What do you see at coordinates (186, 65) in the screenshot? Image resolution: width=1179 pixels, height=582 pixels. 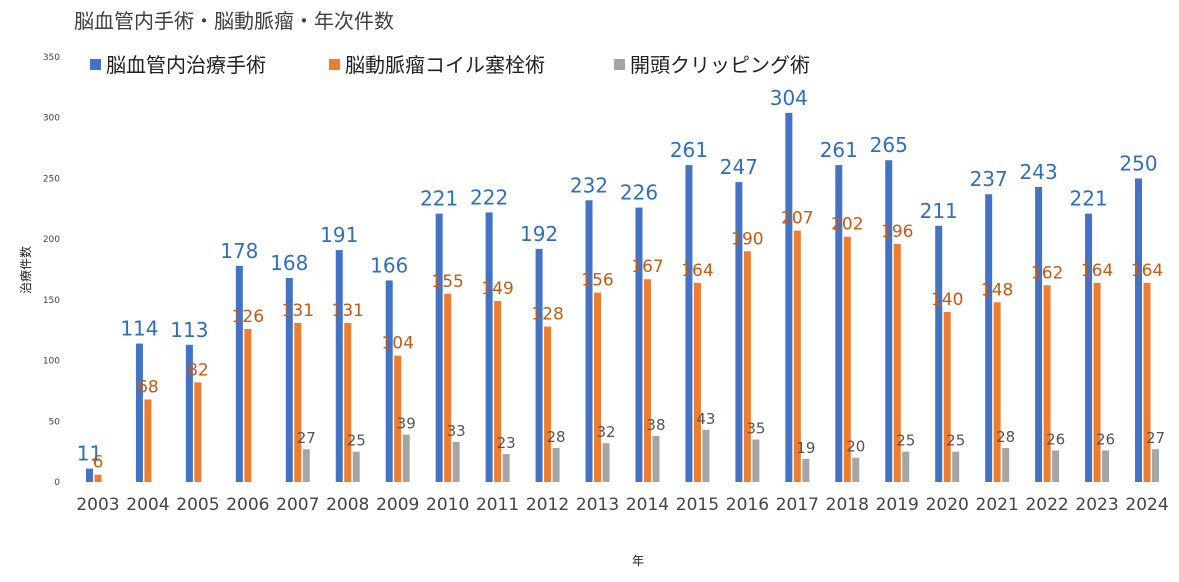 I see `legend-label-0: 脳血管内治療手術` at bounding box center [186, 65].